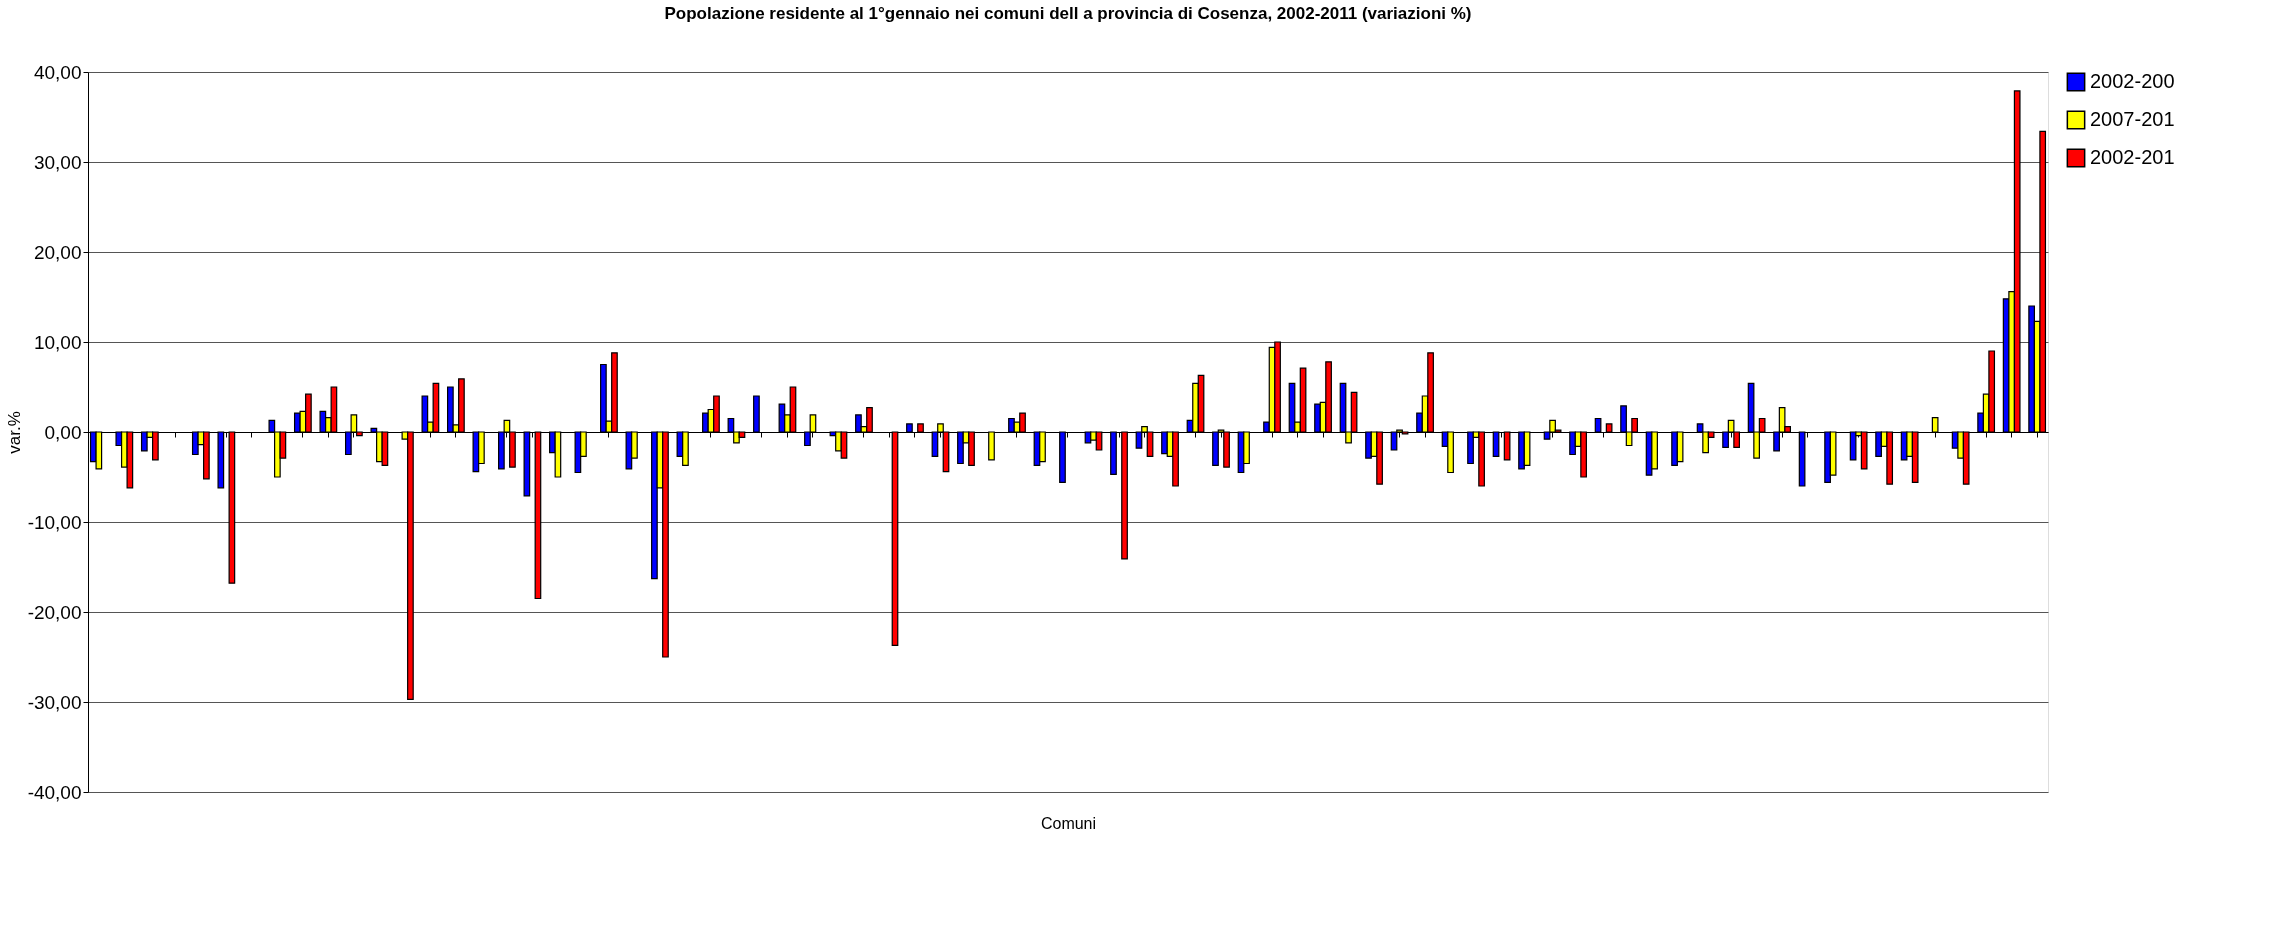 The width and height of the screenshot is (2271, 937). I want to click on legend-label: 2002-200, so click(2132, 81).